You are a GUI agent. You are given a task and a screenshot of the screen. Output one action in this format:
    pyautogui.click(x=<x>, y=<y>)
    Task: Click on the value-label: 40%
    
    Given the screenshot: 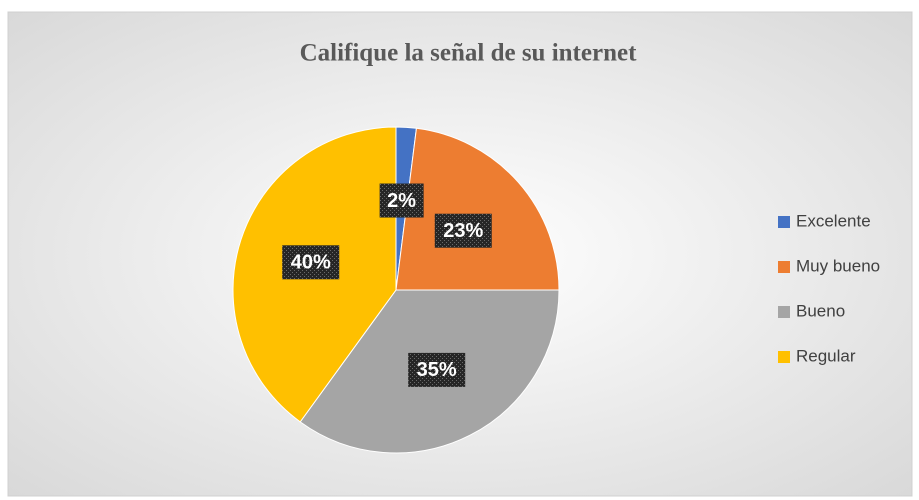 What is the action you would take?
    pyautogui.click(x=311, y=263)
    